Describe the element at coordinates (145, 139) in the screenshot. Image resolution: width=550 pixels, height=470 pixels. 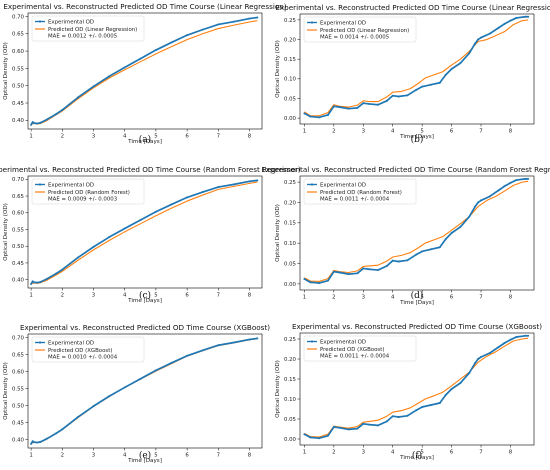
I see `panel-caption: (a)` at that location.